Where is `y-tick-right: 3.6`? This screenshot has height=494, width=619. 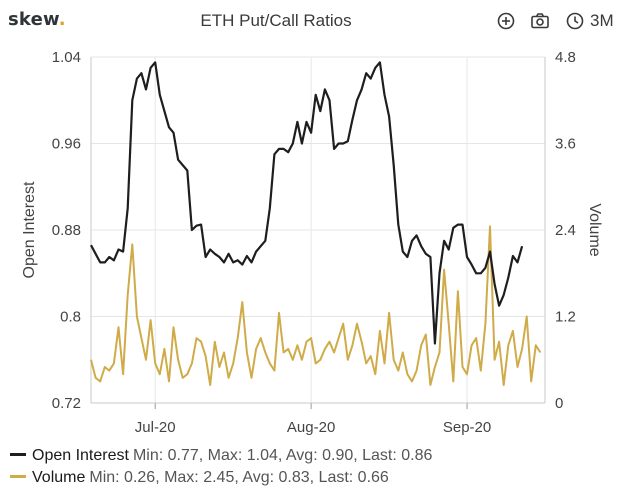 y-tick-right: 3.6 is located at coordinates (565, 144).